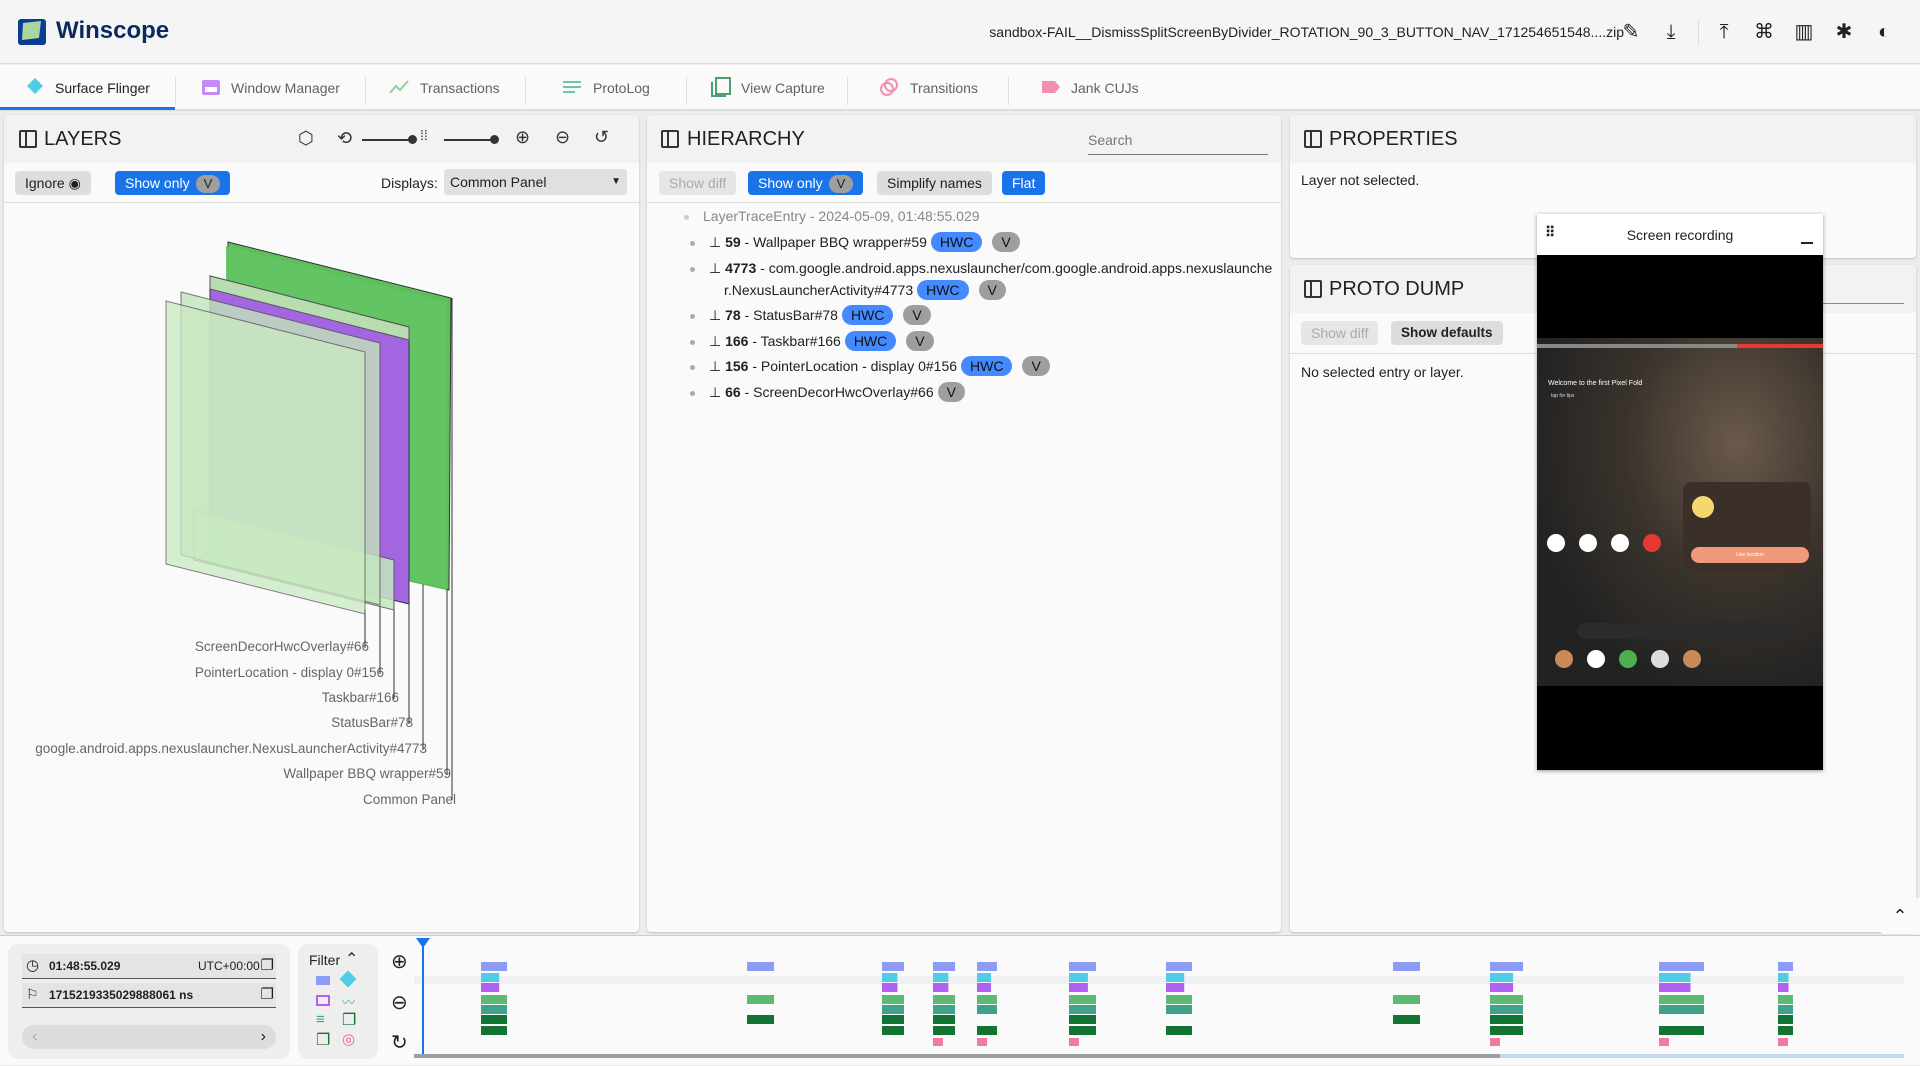 The height and width of the screenshot is (1066, 1920). I want to click on tree-item: ⊥ 59 - Wallpaper BBQ wrapper#59 HWC V, so click(855, 242).